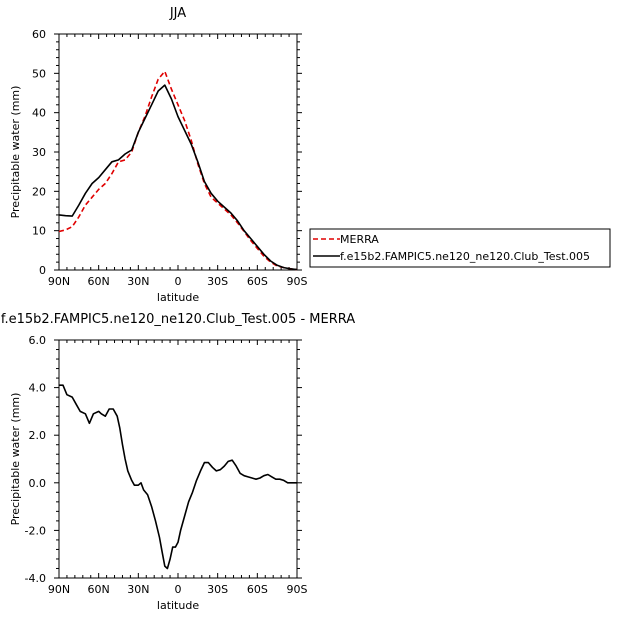  Describe the element at coordinates (178, 297) in the screenshot. I see `chart-0-xlabel: latitude` at that location.